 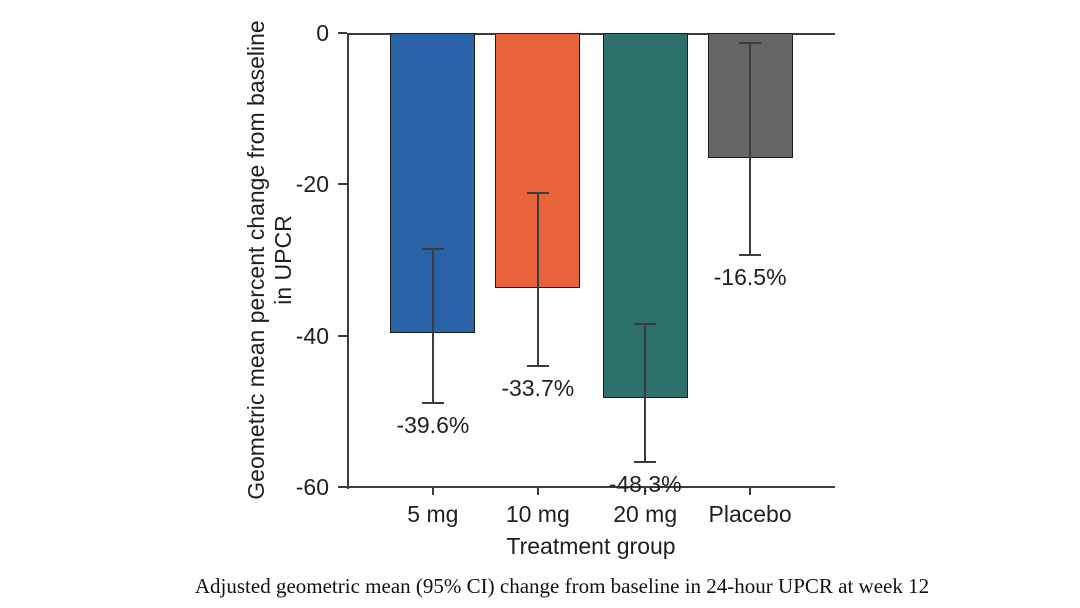 What do you see at coordinates (537, 514) in the screenshot?
I see `x-tick-label-10-mg: 10 mg` at bounding box center [537, 514].